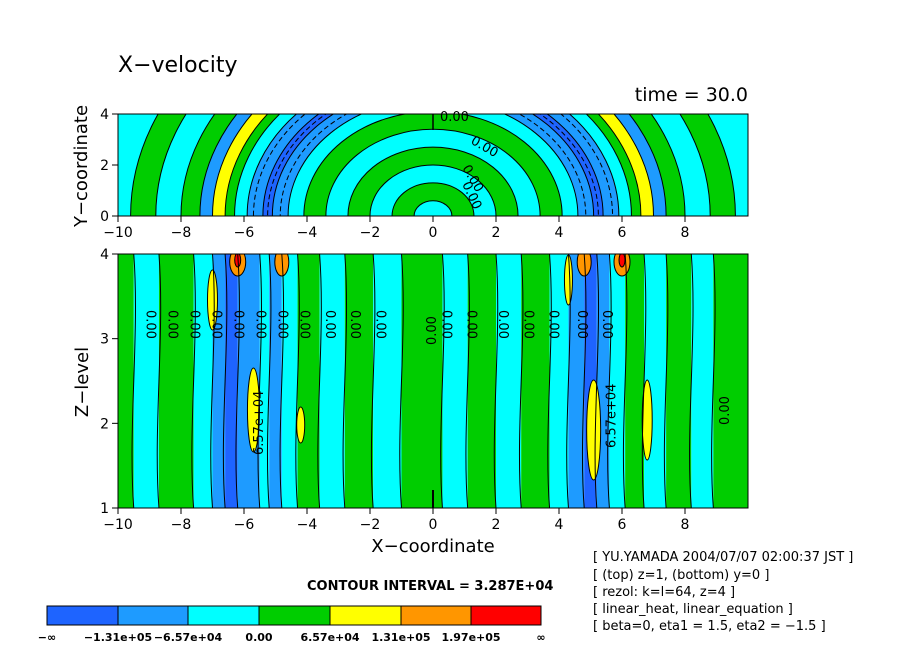 The height and width of the screenshot is (654, 904). Describe the element at coordinates (400, 637) in the screenshot. I see `colorbar-label-6: 1.31e+05` at that location.